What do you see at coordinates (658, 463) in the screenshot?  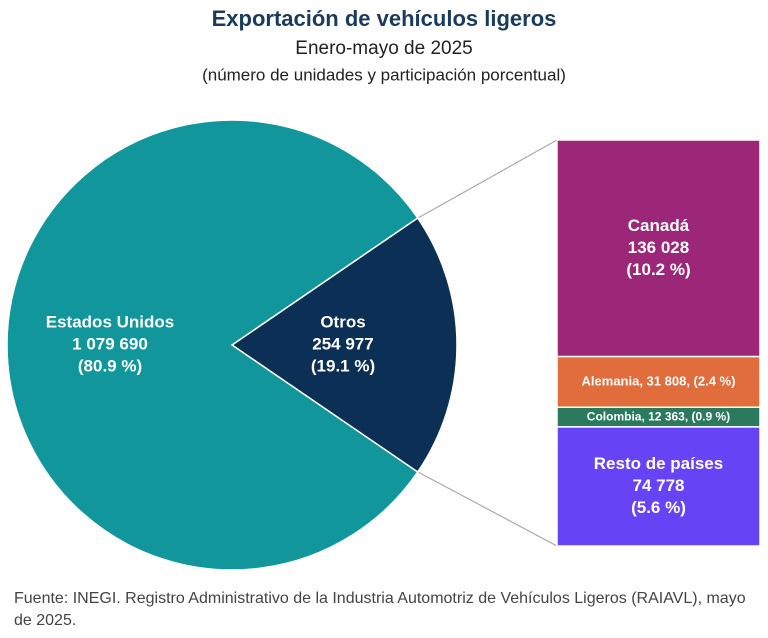 I see `data-label: Resto de países` at bounding box center [658, 463].